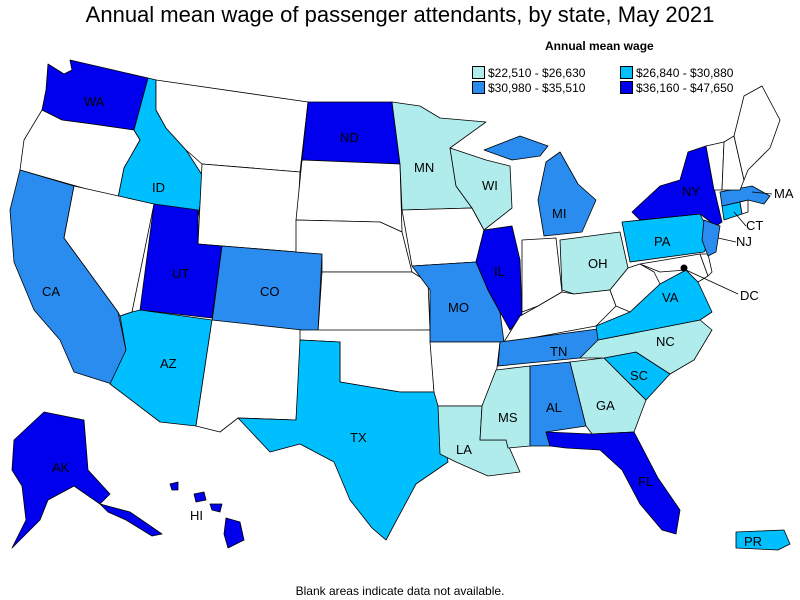 Image resolution: width=800 pixels, height=600 pixels. Describe the element at coordinates (711, 238) in the screenshot. I see `state-NJ` at that location.